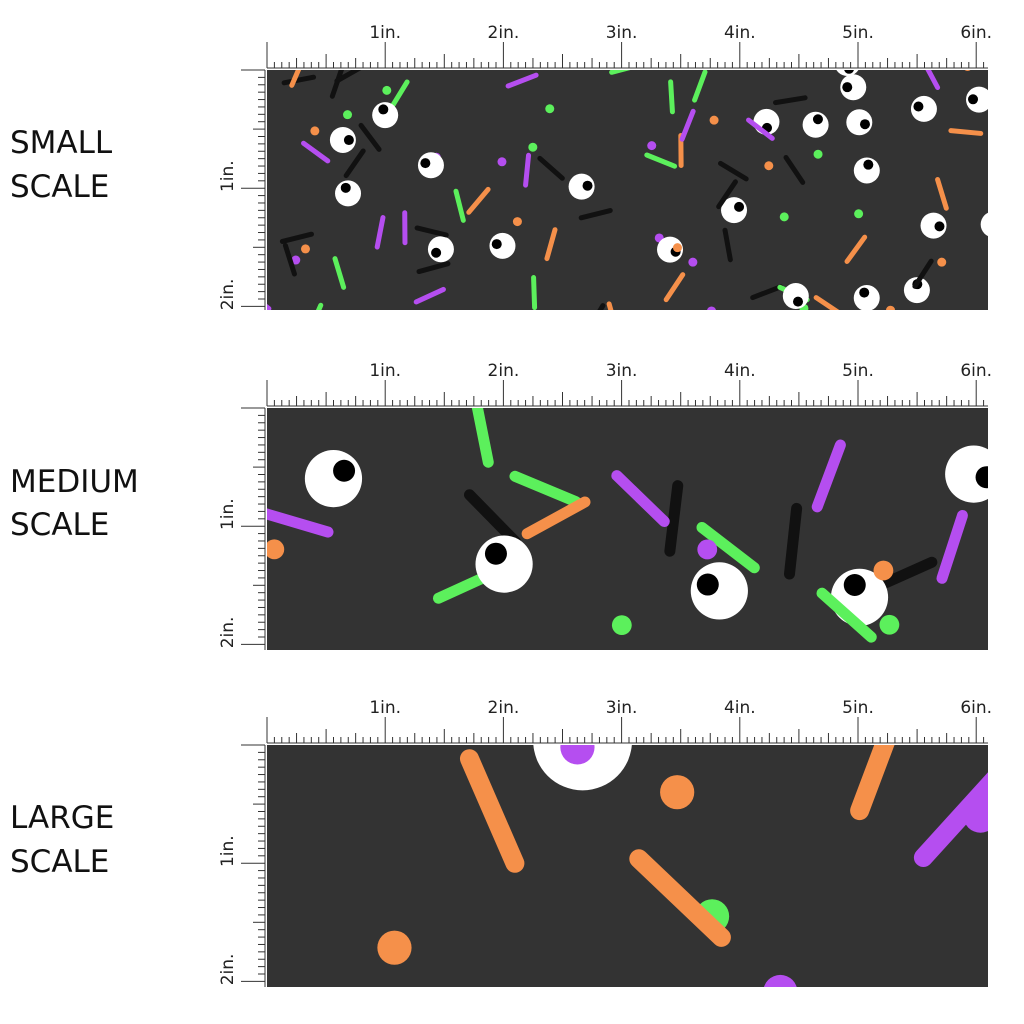  Describe the element at coordinates (62, 818) in the screenshot. I see `scale-label: LARGE` at that location.